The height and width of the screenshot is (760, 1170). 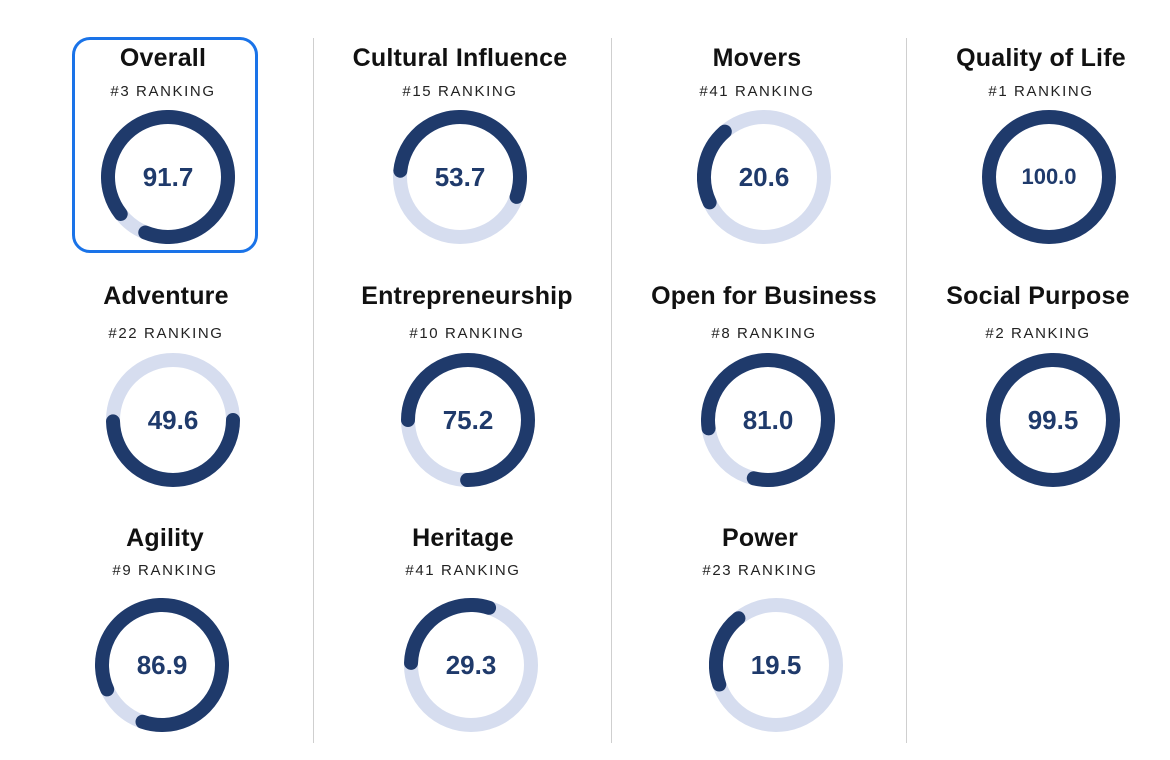 I want to click on score-card-heritage: Heritage #41 RANKING 29.3, so click(x=463, y=640).